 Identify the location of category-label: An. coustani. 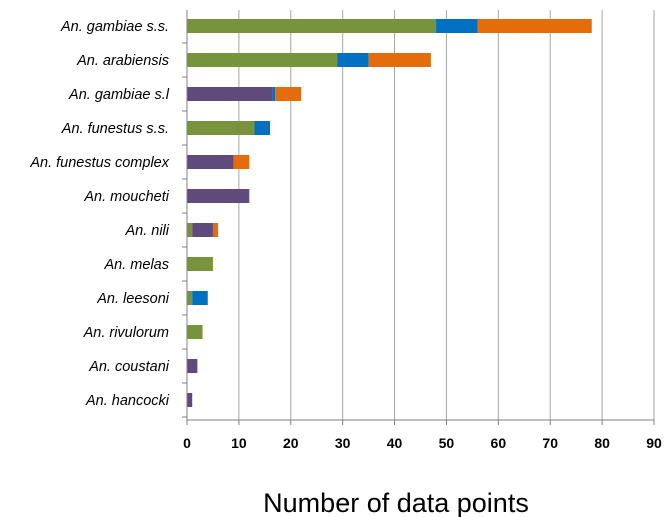
(129, 367).